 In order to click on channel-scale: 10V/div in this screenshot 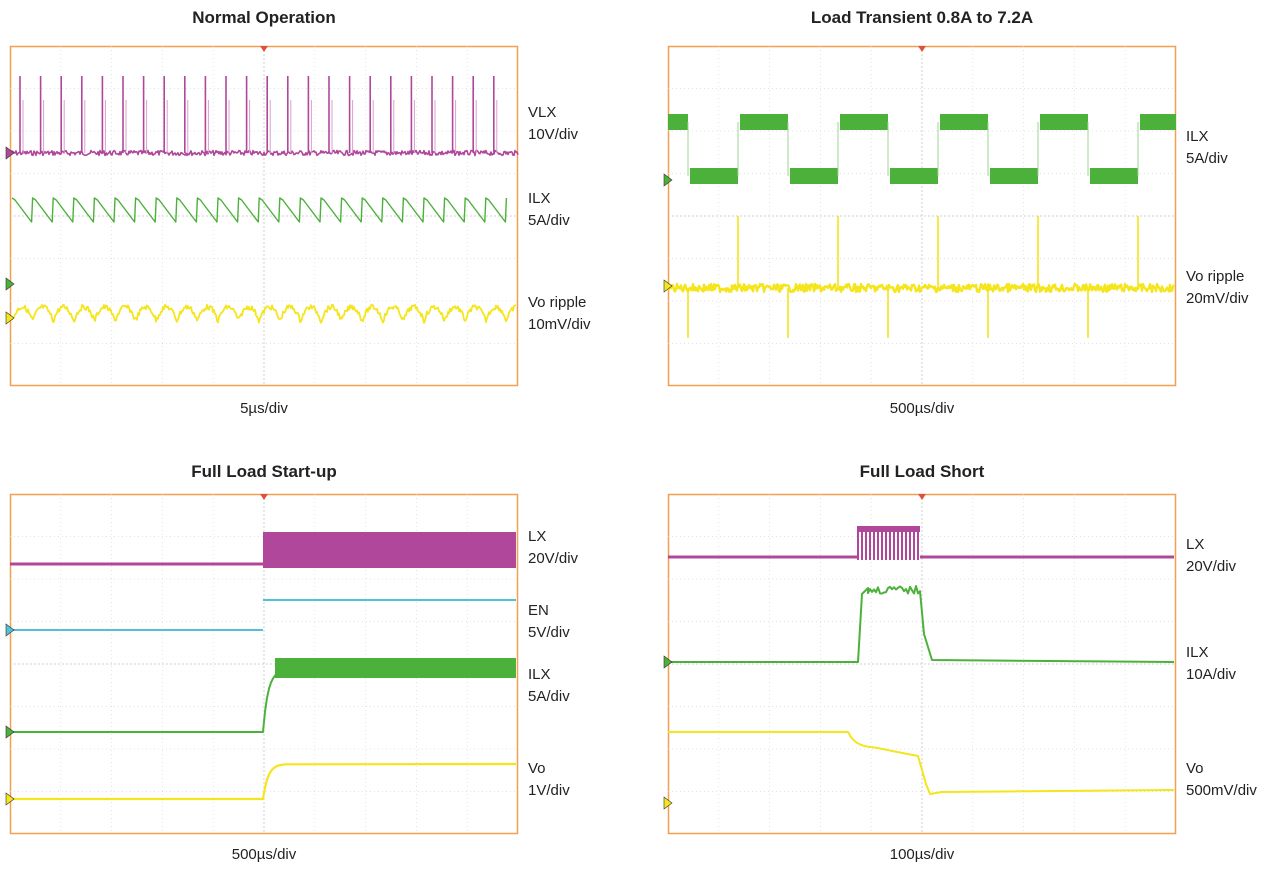, I will do `click(553, 134)`.